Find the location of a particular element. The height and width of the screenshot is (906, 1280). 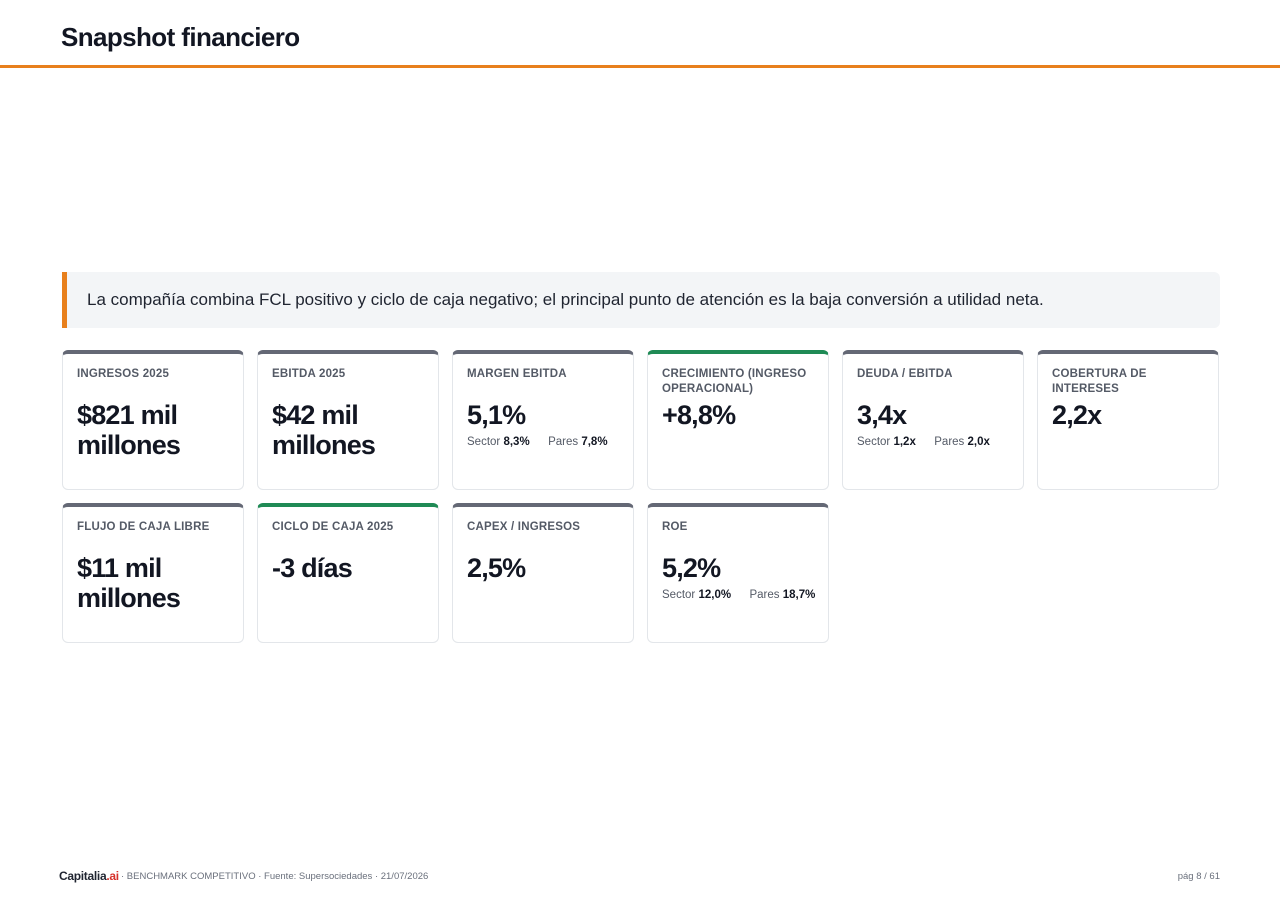

kpi-card-crecimiento: CRECIMIENTO (INGRESO OPERACIONAL) +8,8% is located at coordinates (738, 420).